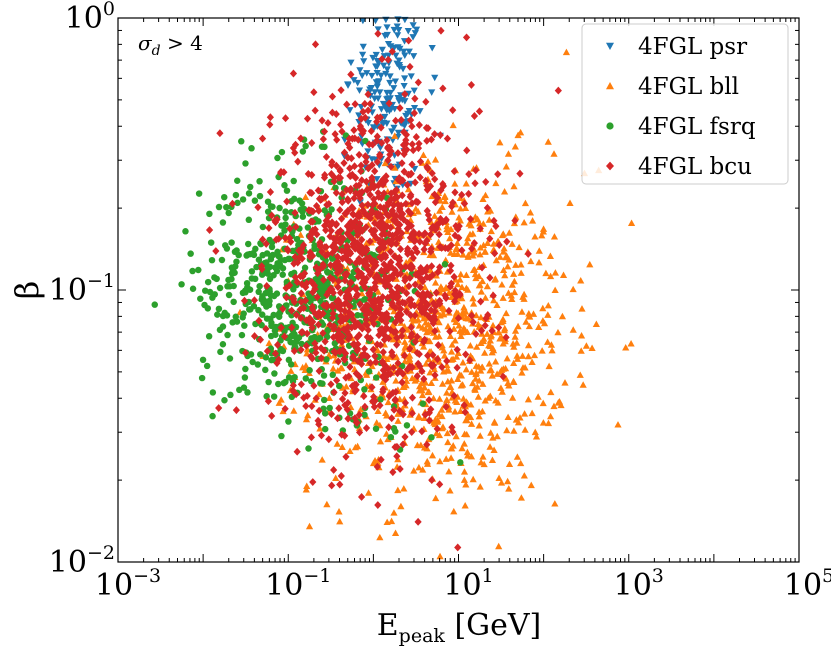 The image size is (831, 648). I want to click on y-tick-label: 10−1, so click(82, 289).